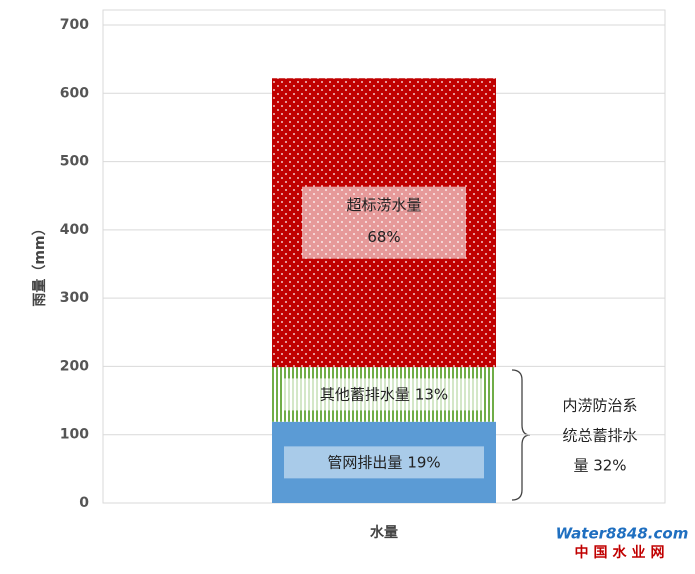 This screenshot has width=695, height=574. I want to click on y-tick-label: 200, so click(74, 366).